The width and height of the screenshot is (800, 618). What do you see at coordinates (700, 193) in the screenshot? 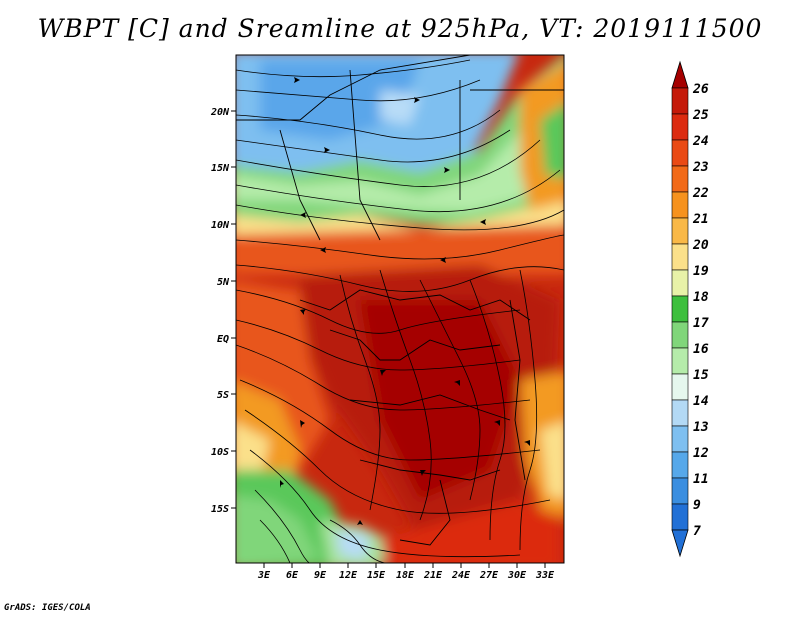
I see `colorbar-label: 22` at bounding box center [700, 193].